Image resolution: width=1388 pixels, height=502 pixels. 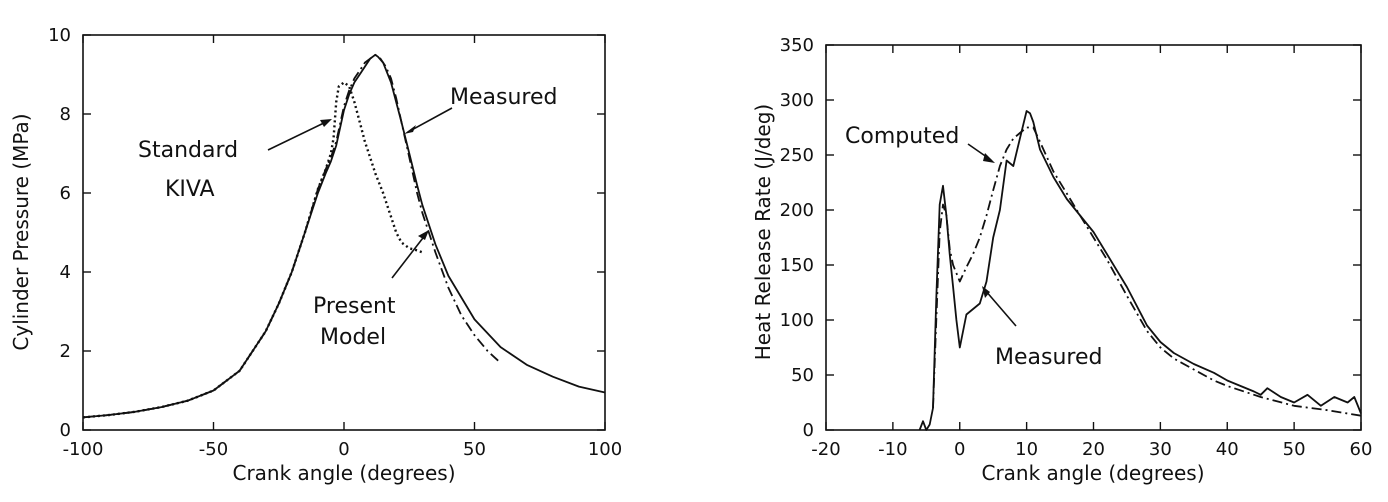 What do you see at coordinates (1093, 449) in the screenshot?
I see `heat-release-x-tick-label: 20` at bounding box center [1093, 449].